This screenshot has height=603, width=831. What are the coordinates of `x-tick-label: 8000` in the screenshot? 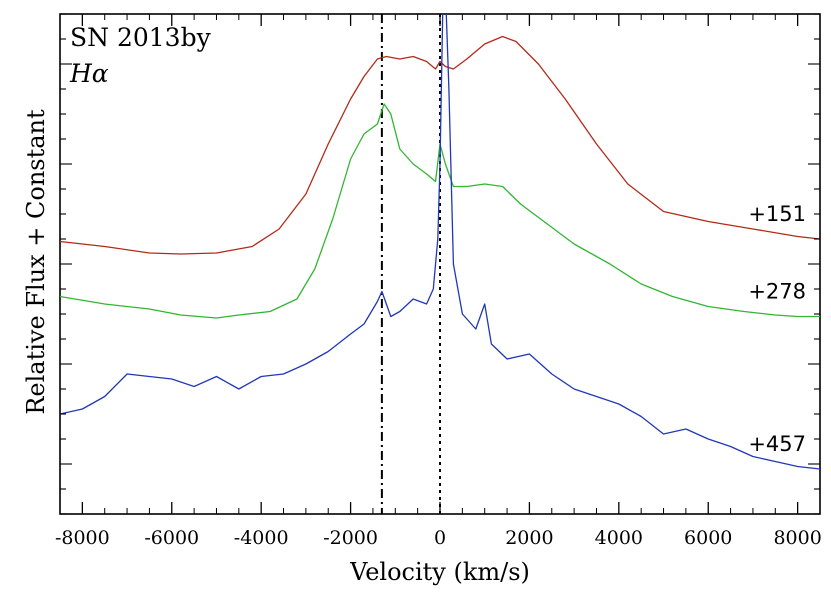 It's located at (797, 538).